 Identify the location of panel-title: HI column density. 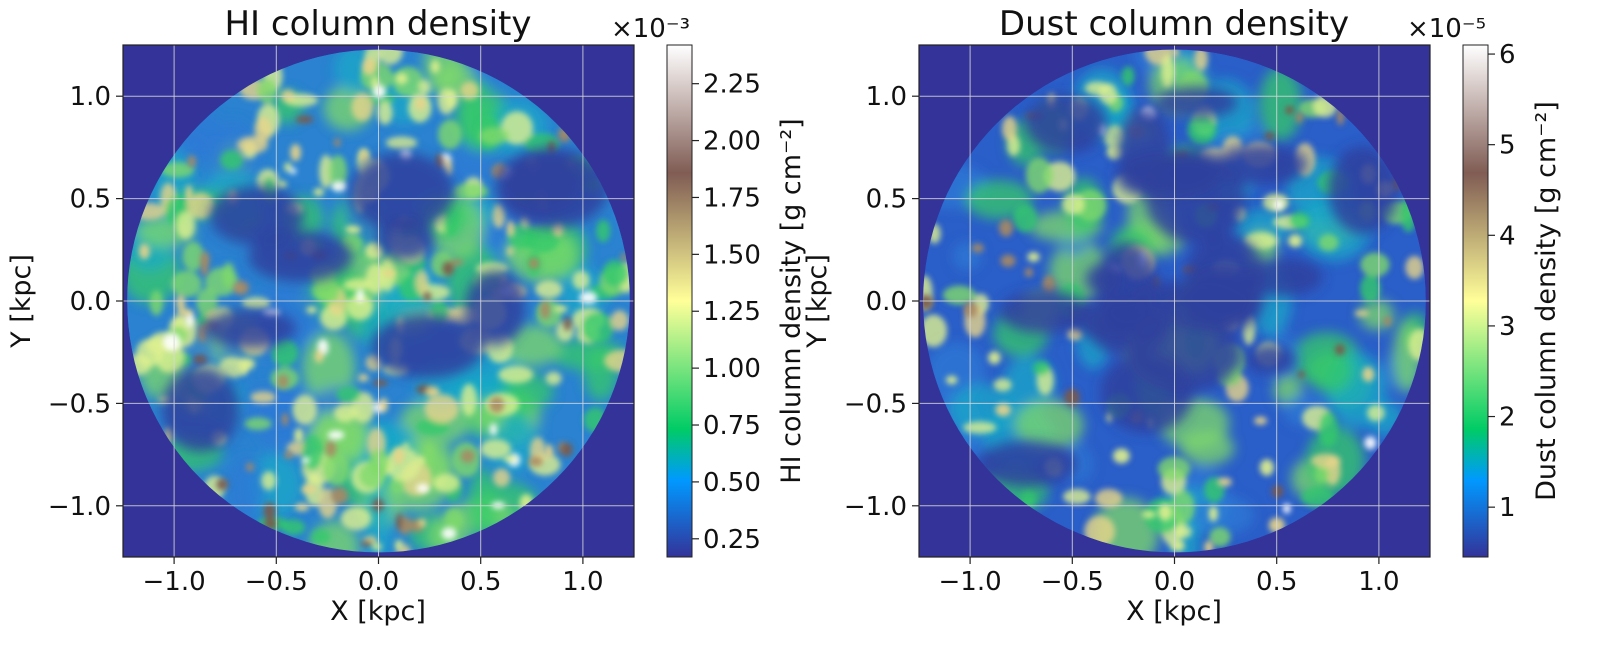
(377, 24).